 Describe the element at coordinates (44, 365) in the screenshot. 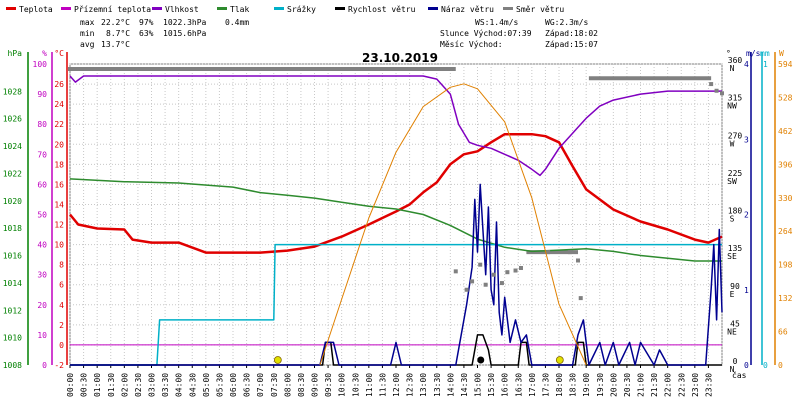

I see `pct-axis-tick: 0` at that location.